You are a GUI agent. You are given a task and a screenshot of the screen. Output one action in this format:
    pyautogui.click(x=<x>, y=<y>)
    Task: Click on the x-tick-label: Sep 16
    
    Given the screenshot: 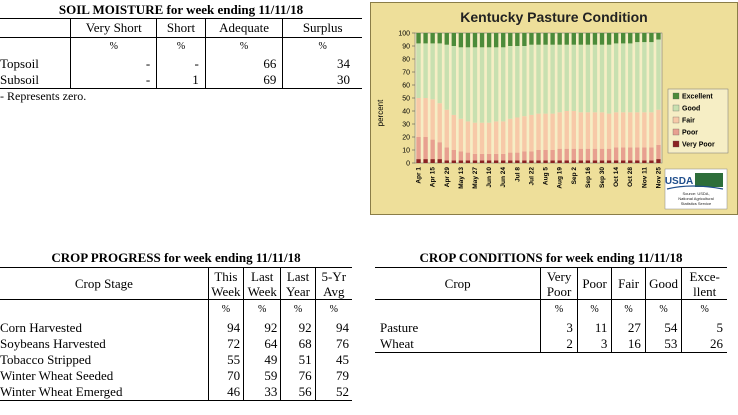 What is the action you would take?
    pyautogui.click(x=588, y=177)
    